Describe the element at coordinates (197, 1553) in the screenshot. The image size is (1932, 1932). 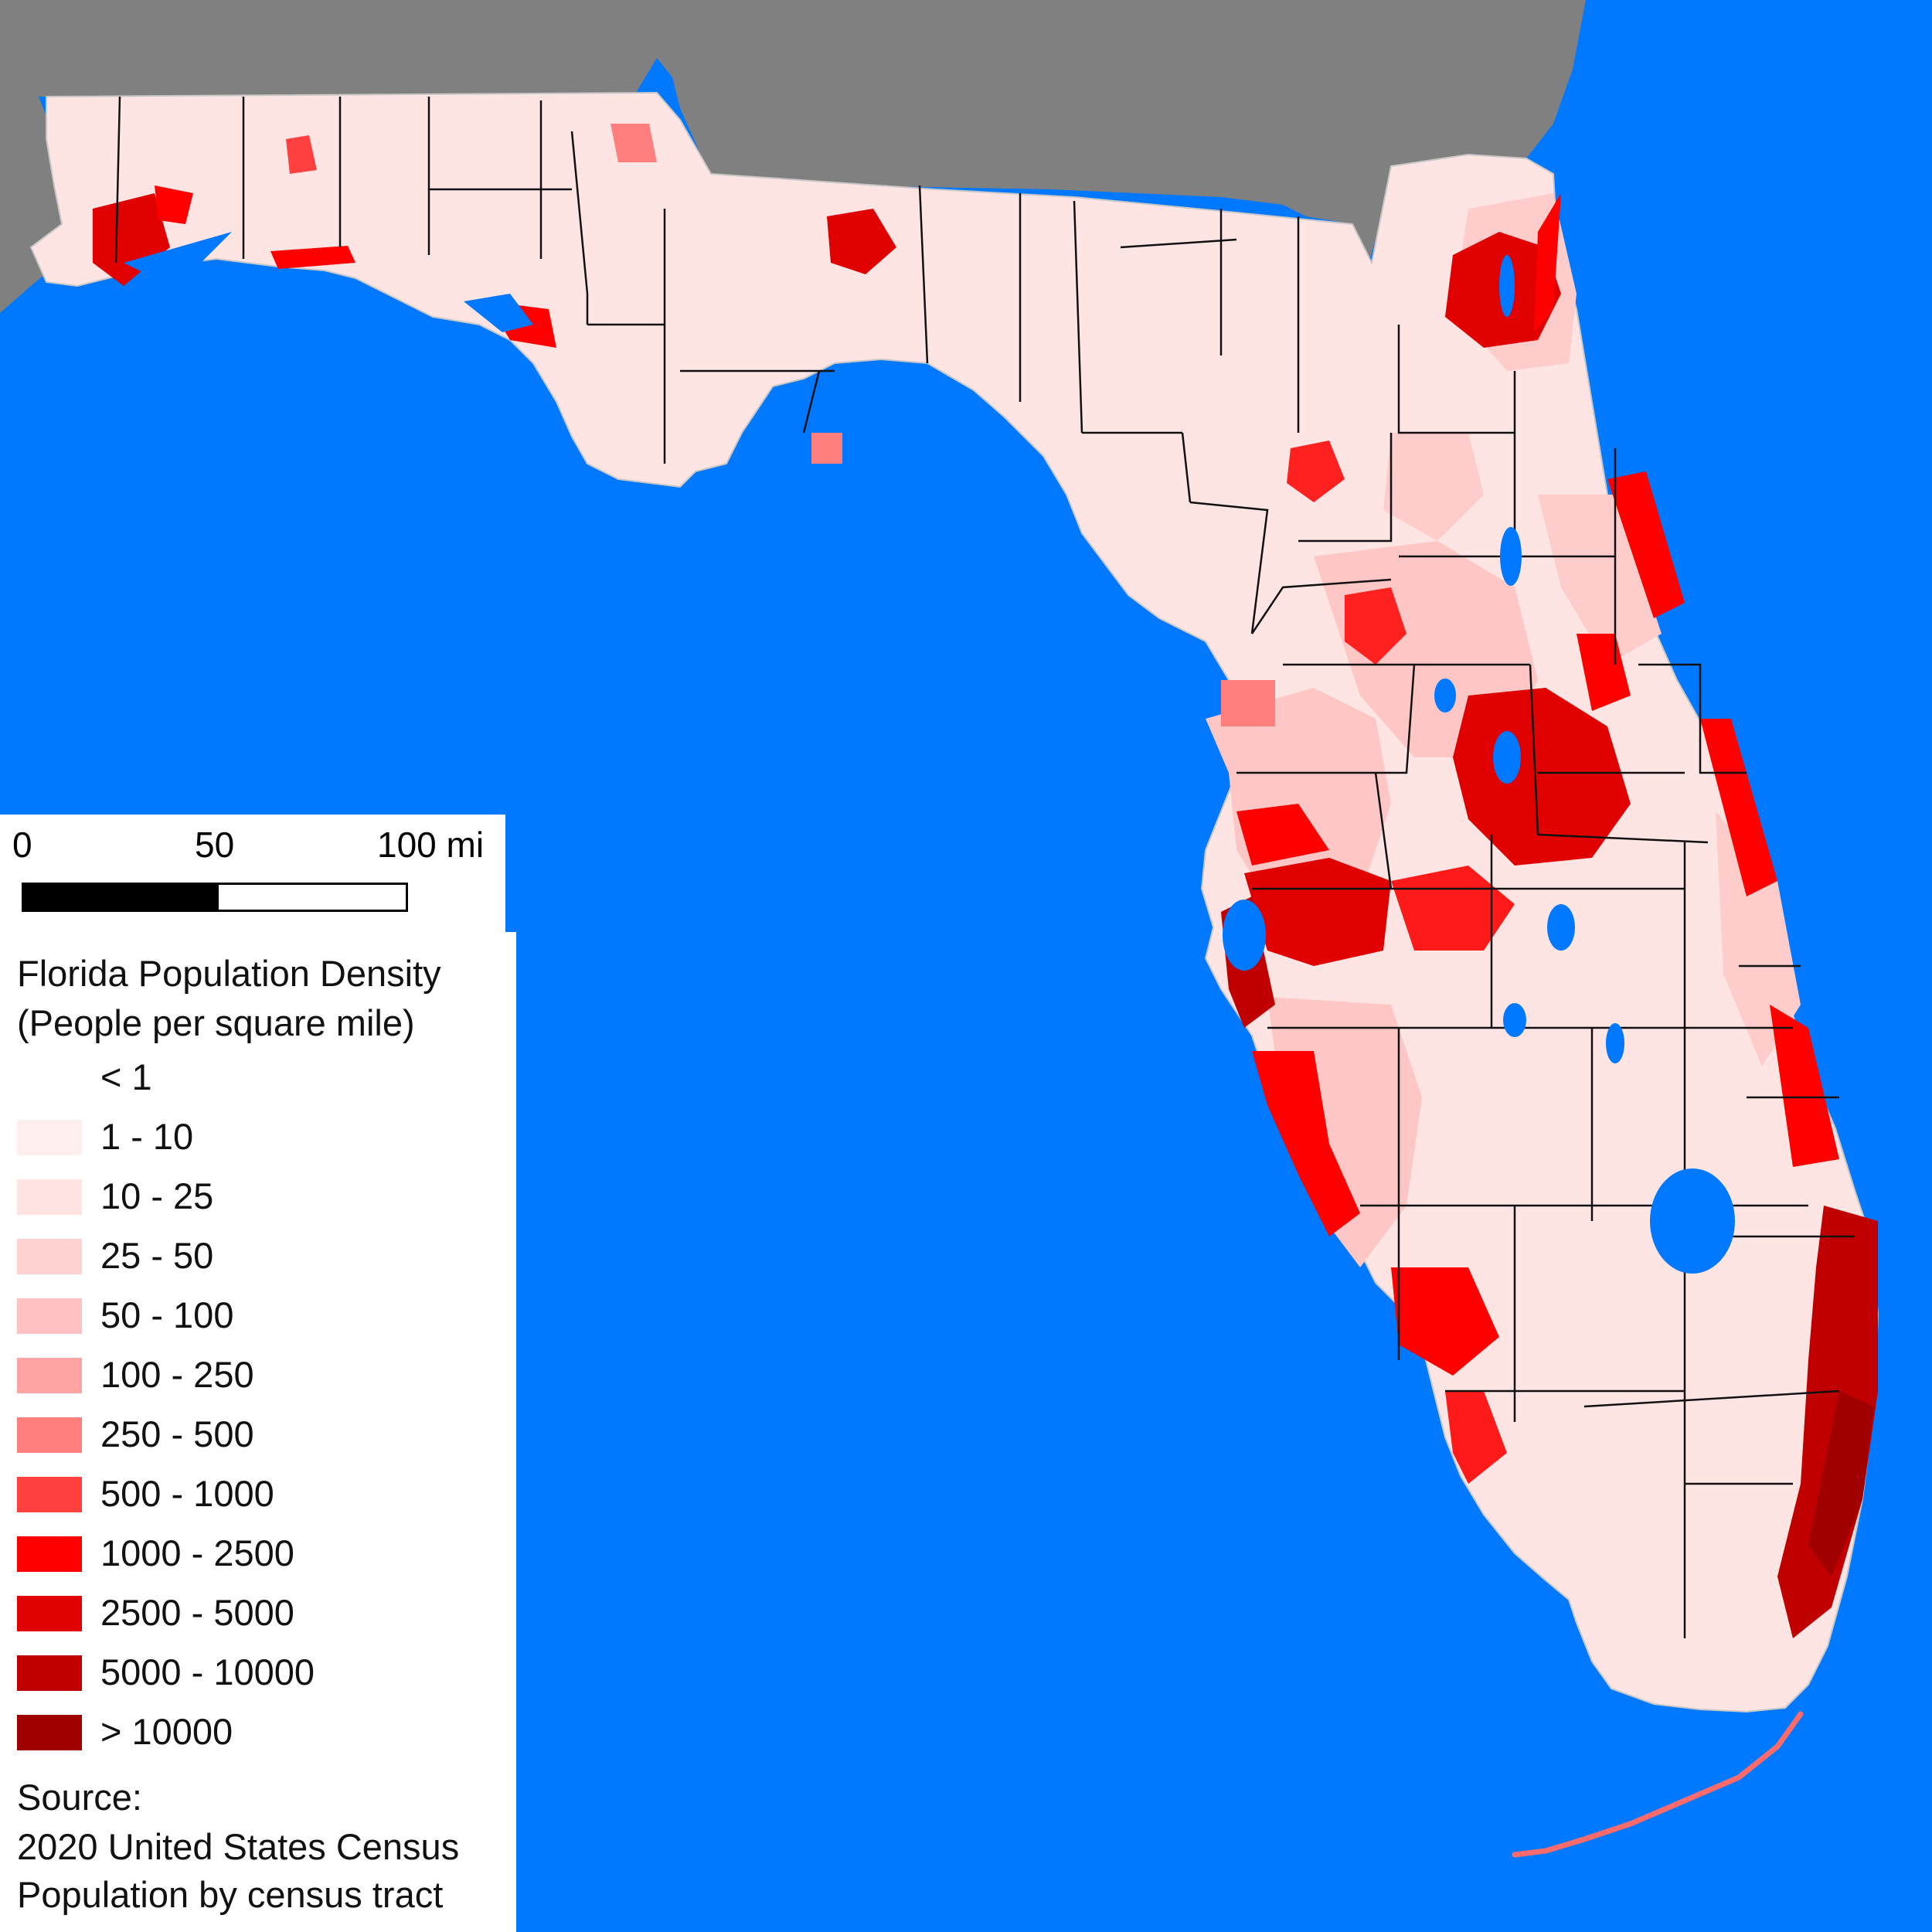
I see `legend-class-label: 1000 - 2500` at that location.